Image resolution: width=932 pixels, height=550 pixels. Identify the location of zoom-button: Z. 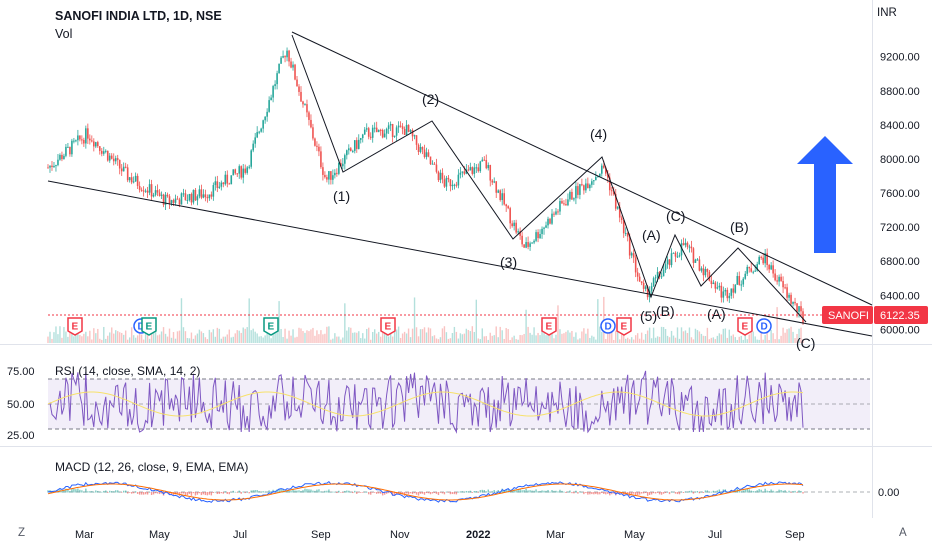
(22, 533).